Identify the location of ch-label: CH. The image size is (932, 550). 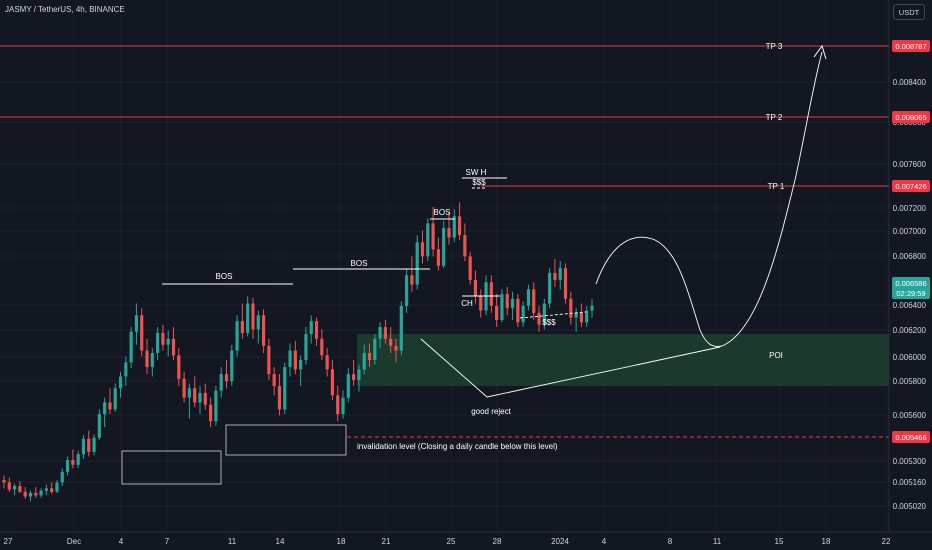
(467, 303).